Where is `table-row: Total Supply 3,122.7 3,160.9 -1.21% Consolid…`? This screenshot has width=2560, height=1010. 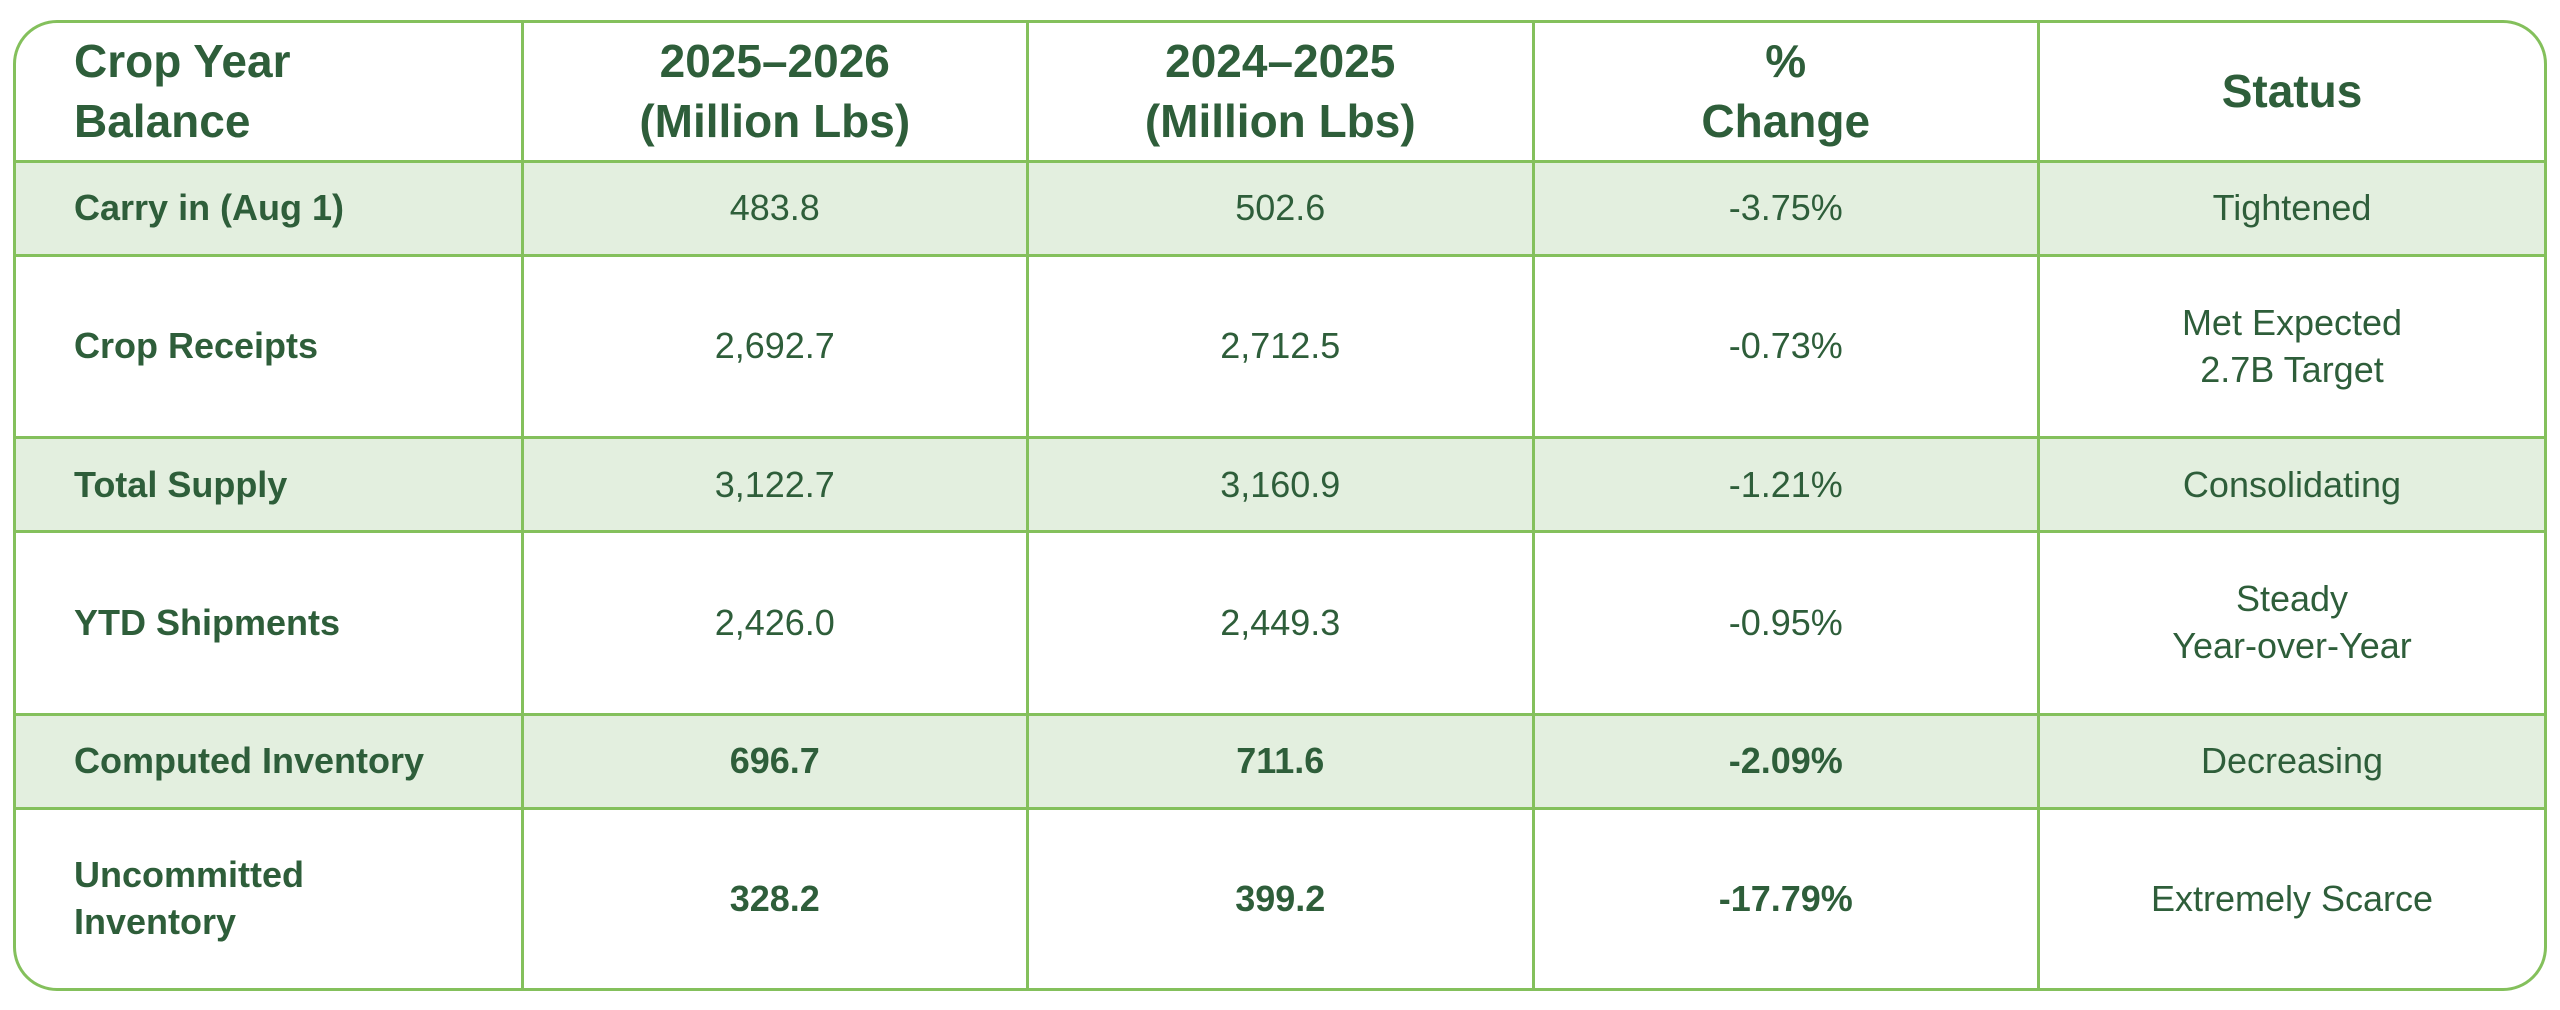
table-row: Total Supply 3,122.7 3,160.9 -1.21% Consolid… is located at coordinates (1280, 485).